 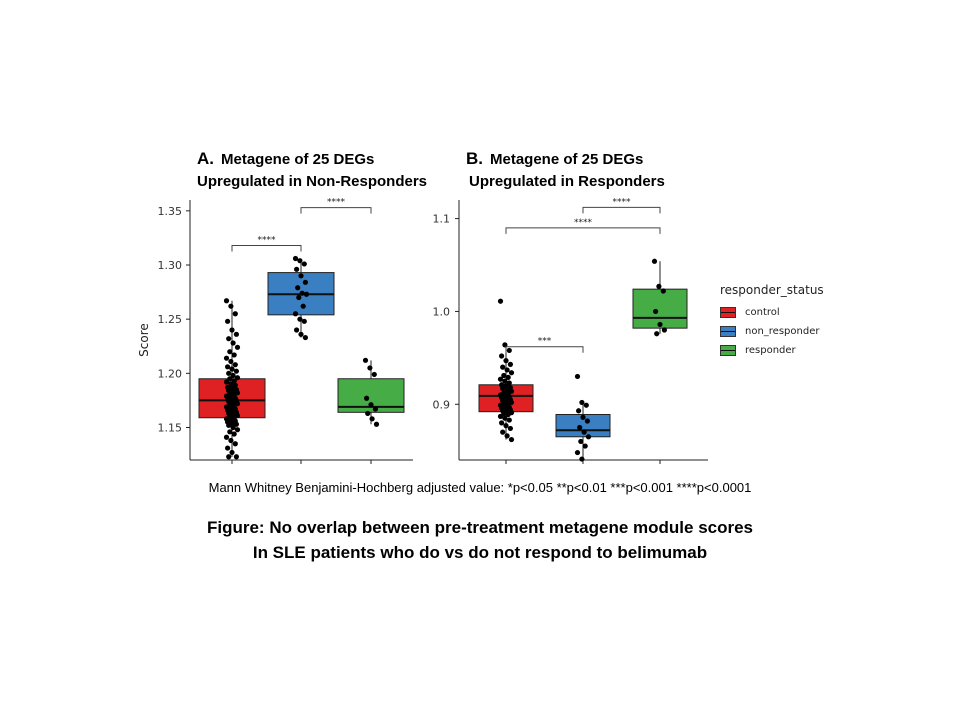 What do you see at coordinates (312, 181) in the screenshot?
I see `panel-a-title-line2: Upregulated in Non-Responders` at bounding box center [312, 181].